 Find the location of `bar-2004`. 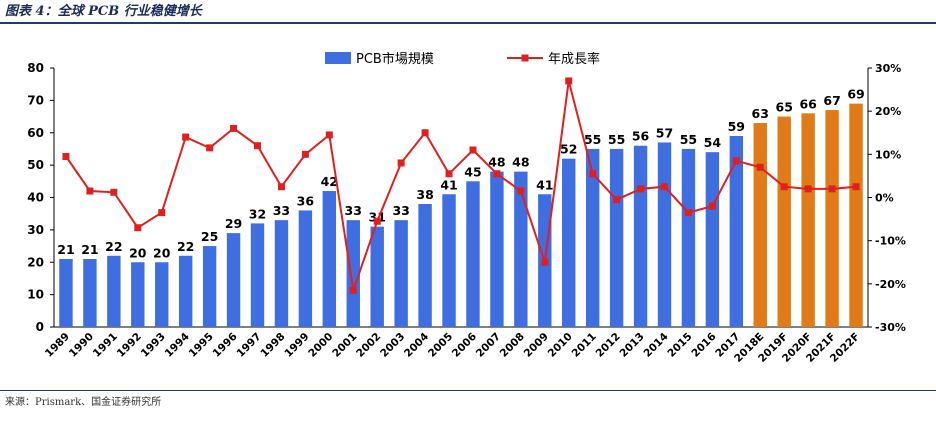

bar-2004 is located at coordinates (425, 265).